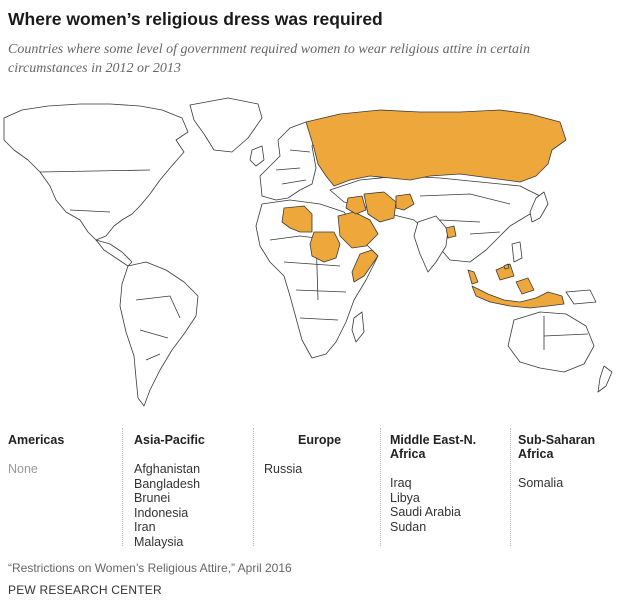  What do you see at coordinates (152, 498) in the screenshot?
I see `country-item: Brunei` at bounding box center [152, 498].